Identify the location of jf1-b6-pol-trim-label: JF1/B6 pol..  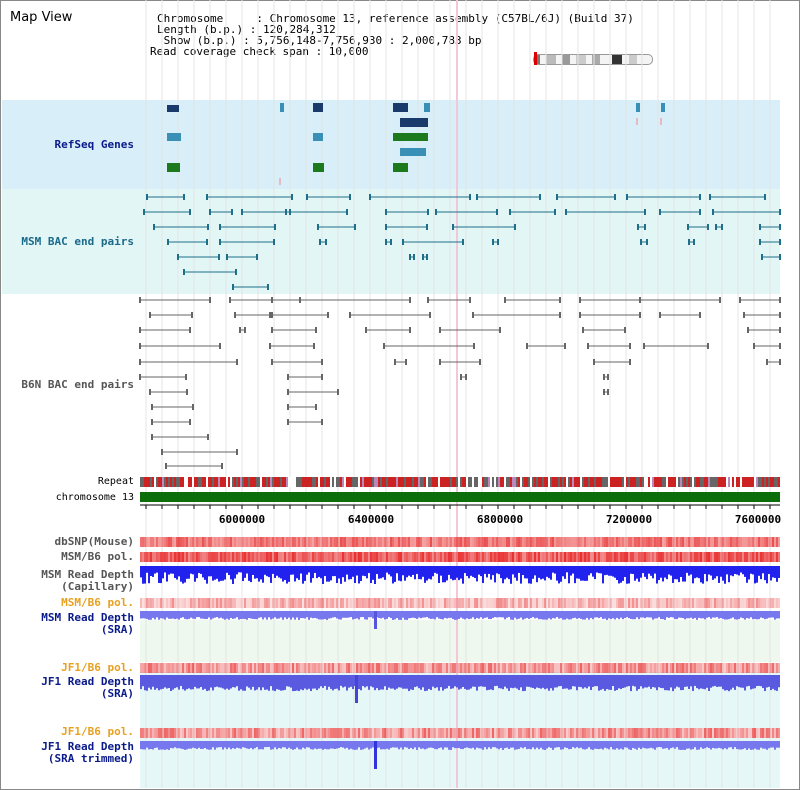
(97, 731).